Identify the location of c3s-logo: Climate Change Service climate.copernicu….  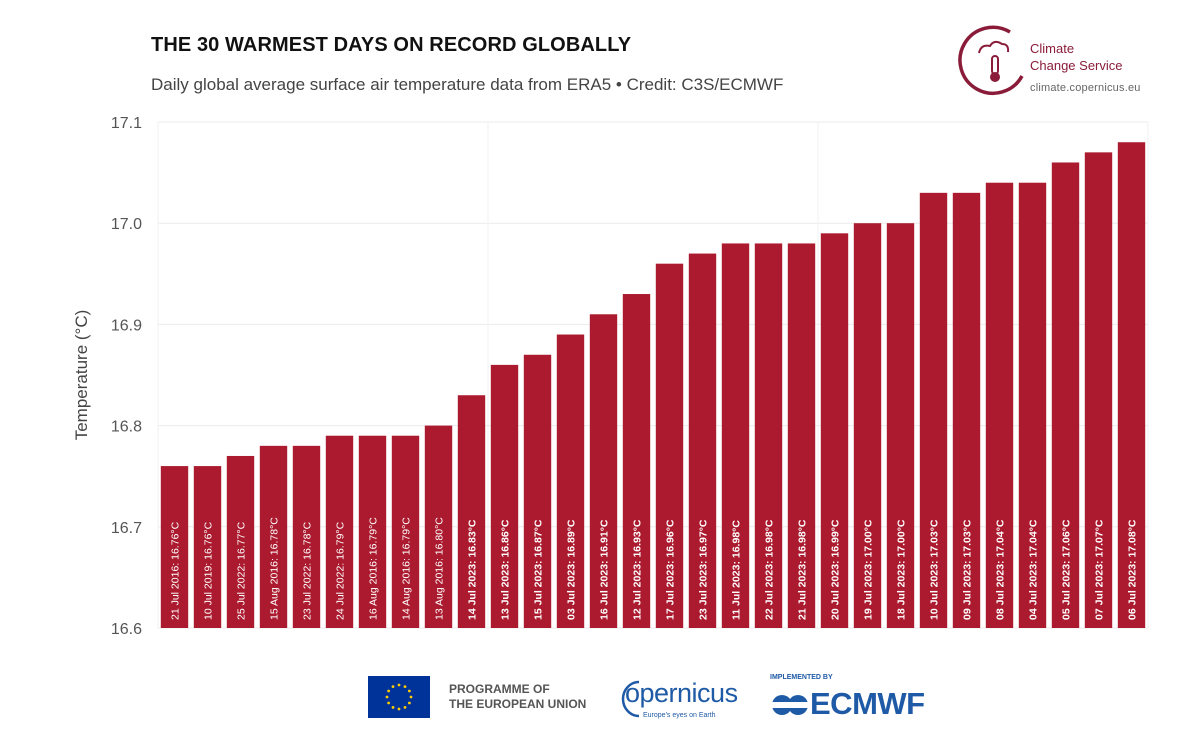
(1057, 60).